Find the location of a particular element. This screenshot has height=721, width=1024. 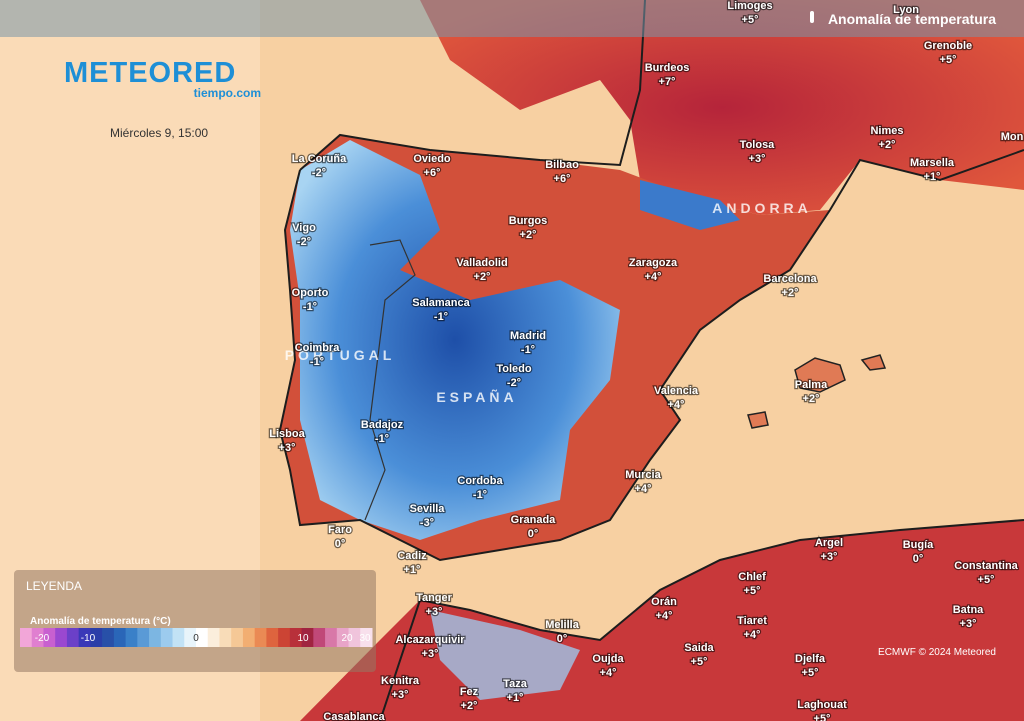

city-name: Taza is located at coordinates (515, 684).